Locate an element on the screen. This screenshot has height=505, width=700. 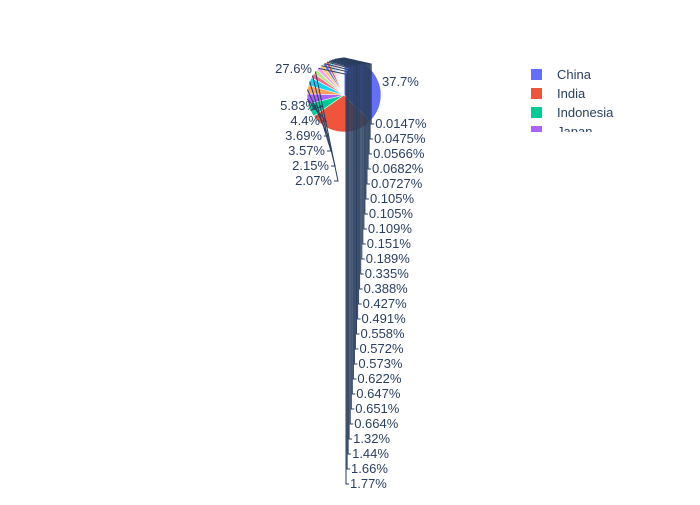
legend-items: China India Indonesia Japan is located at coordinates (572, 103).